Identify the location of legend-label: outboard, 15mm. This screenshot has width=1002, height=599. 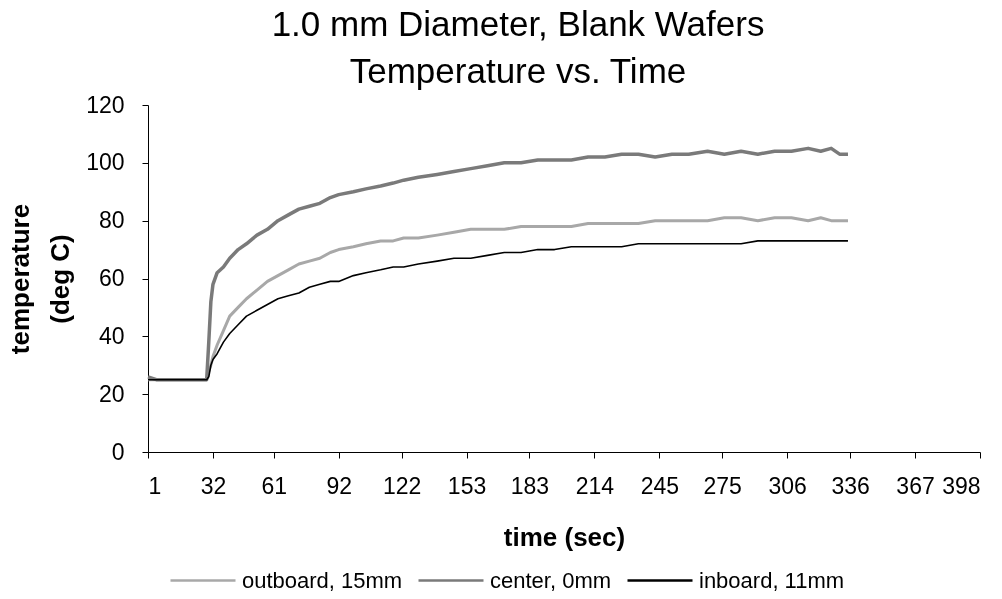
(322, 580).